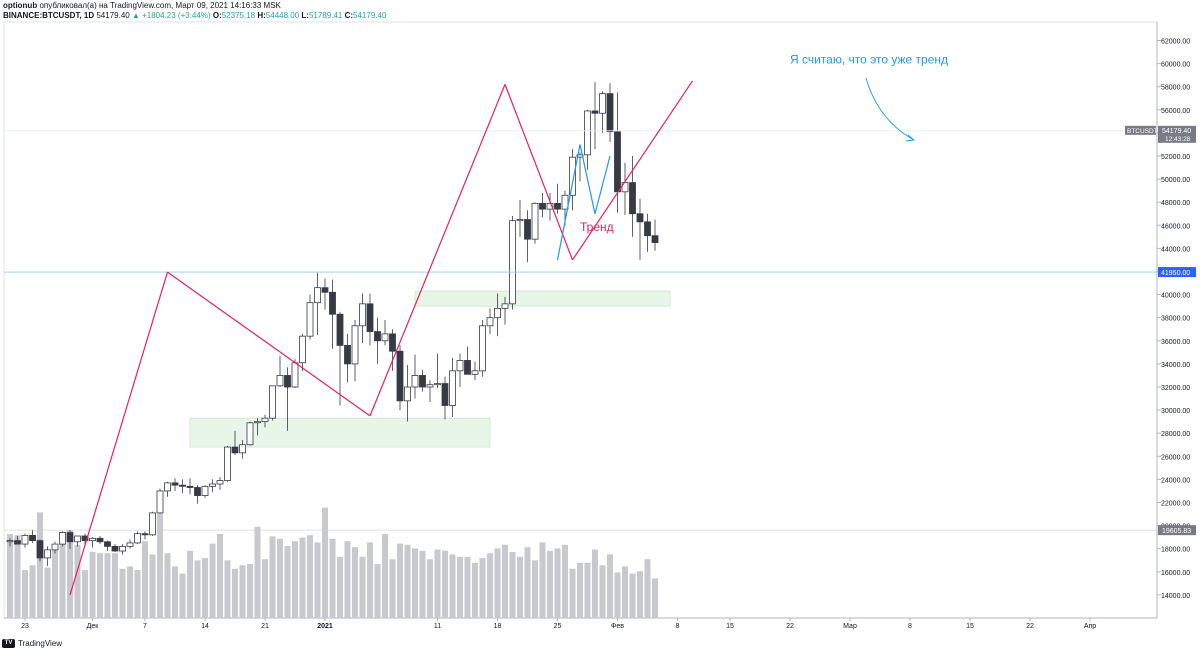  I want to click on author-name: optionub, so click(20, 5).